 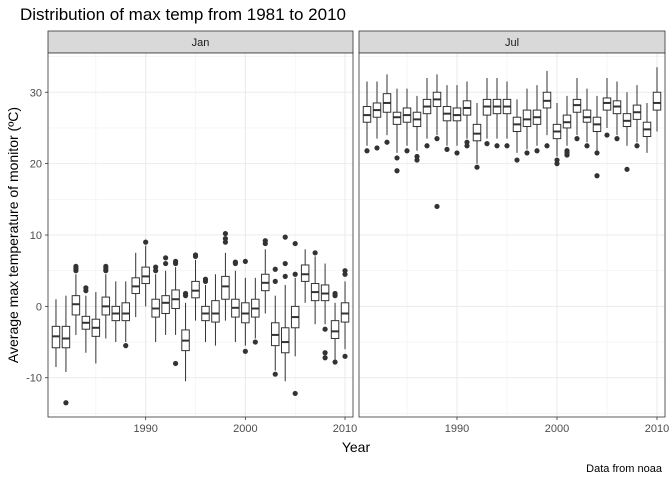 I want to click on facet-label-jul: Jul, so click(x=512, y=43).